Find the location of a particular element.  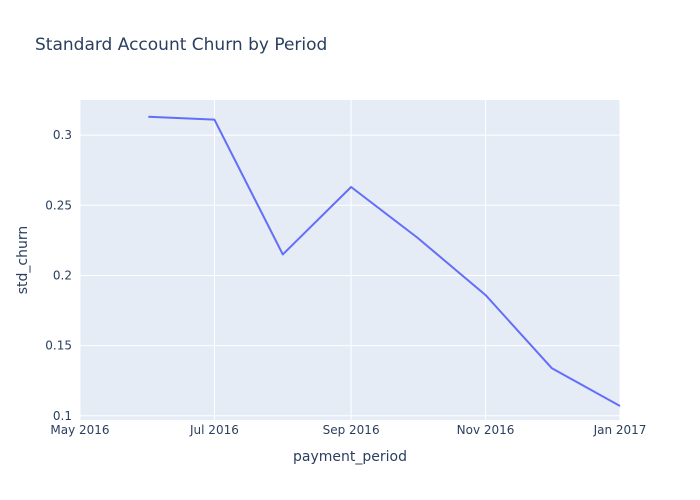

y-tick-label: 0.3 is located at coordinates (62, 135).